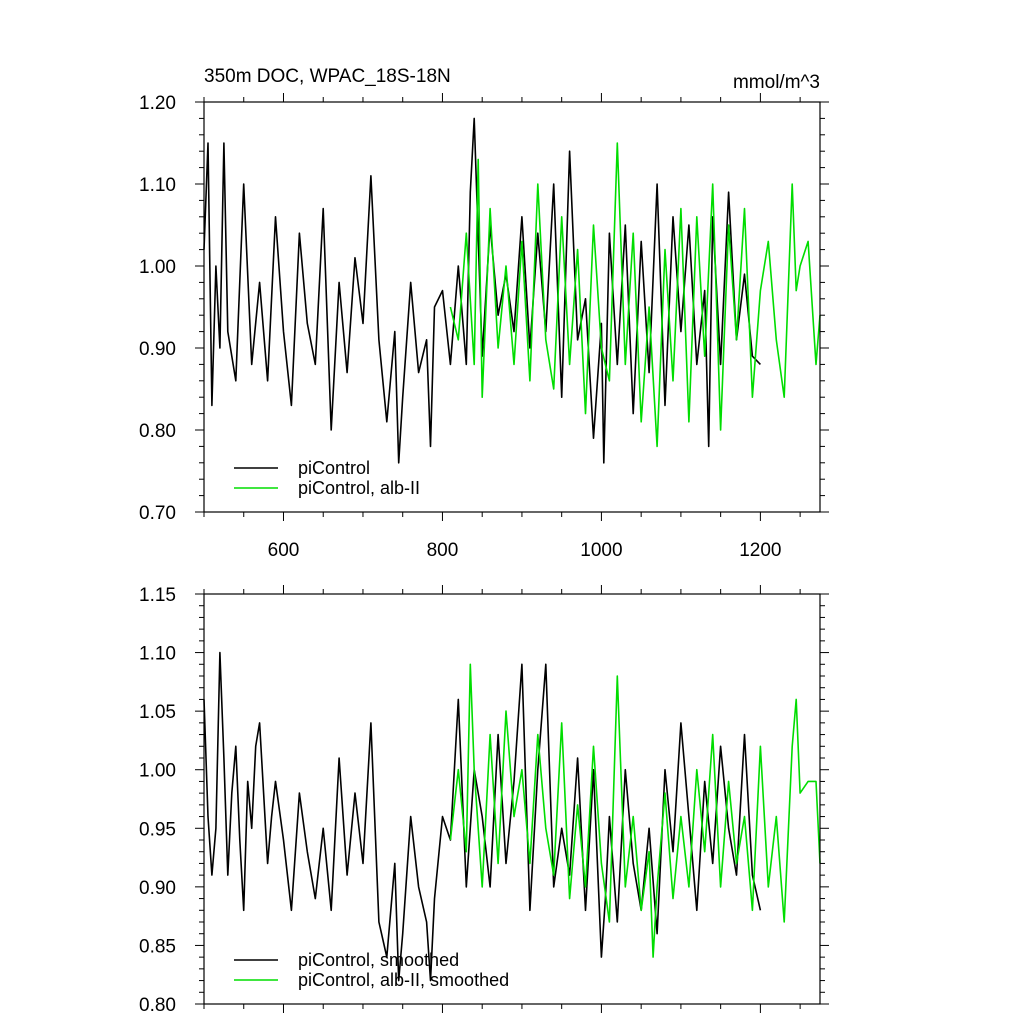 This screenshot has height=1024, width=1024. I want to click on y-tick-label: 1.20, so click(157, 103).